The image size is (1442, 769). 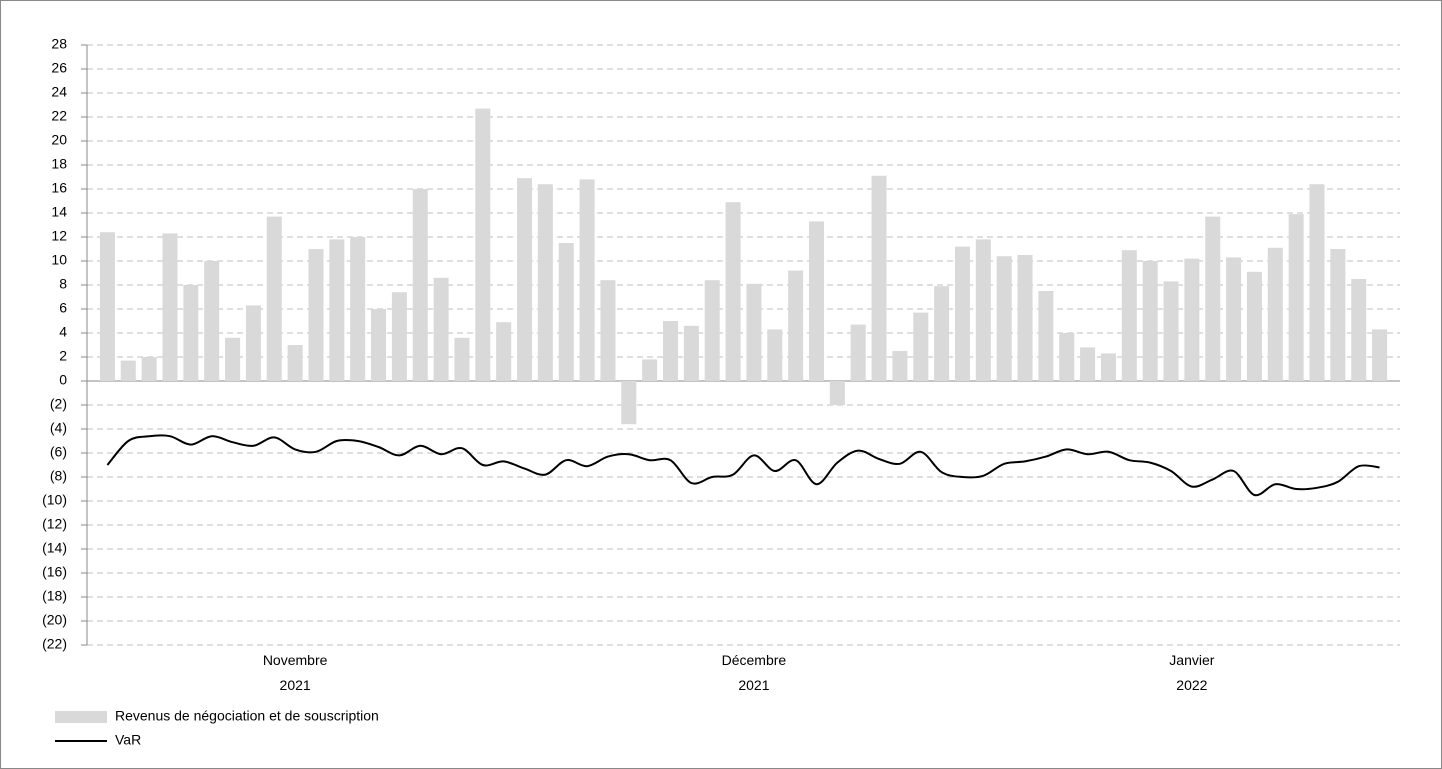 I want to click on y-tick-label: 20, so click(x=59, y=140).